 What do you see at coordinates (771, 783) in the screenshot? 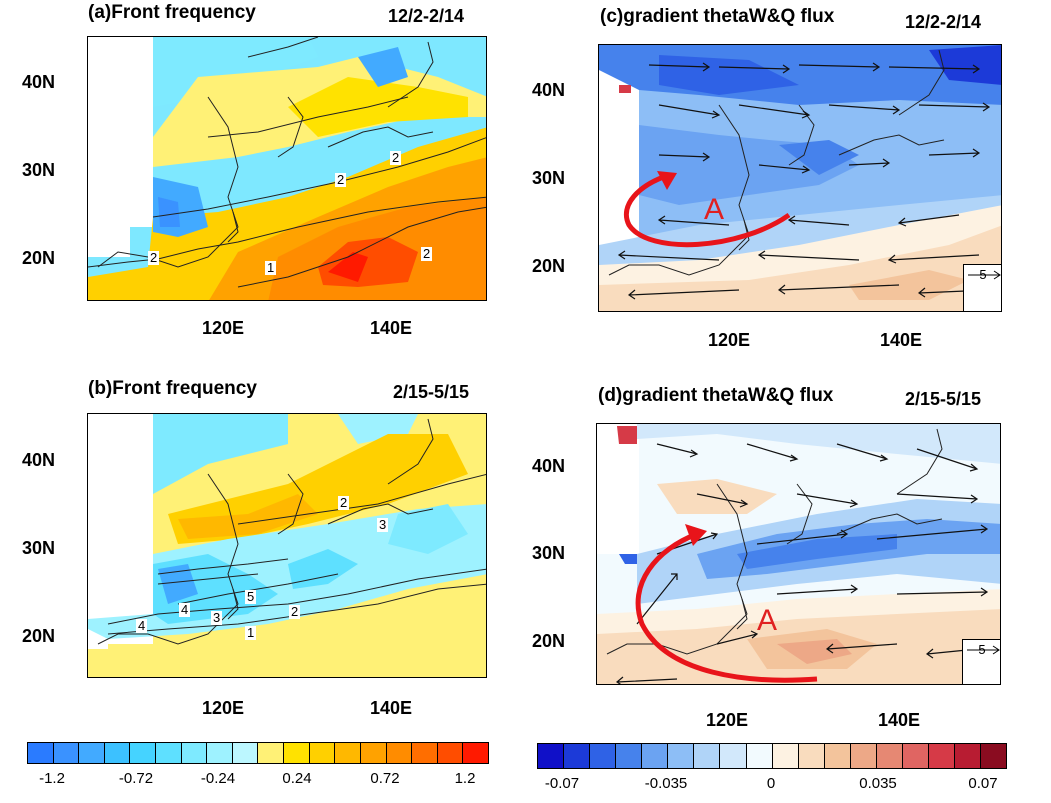
I see `colorbar-tick-label: 0` at bounding box center [771, 783].